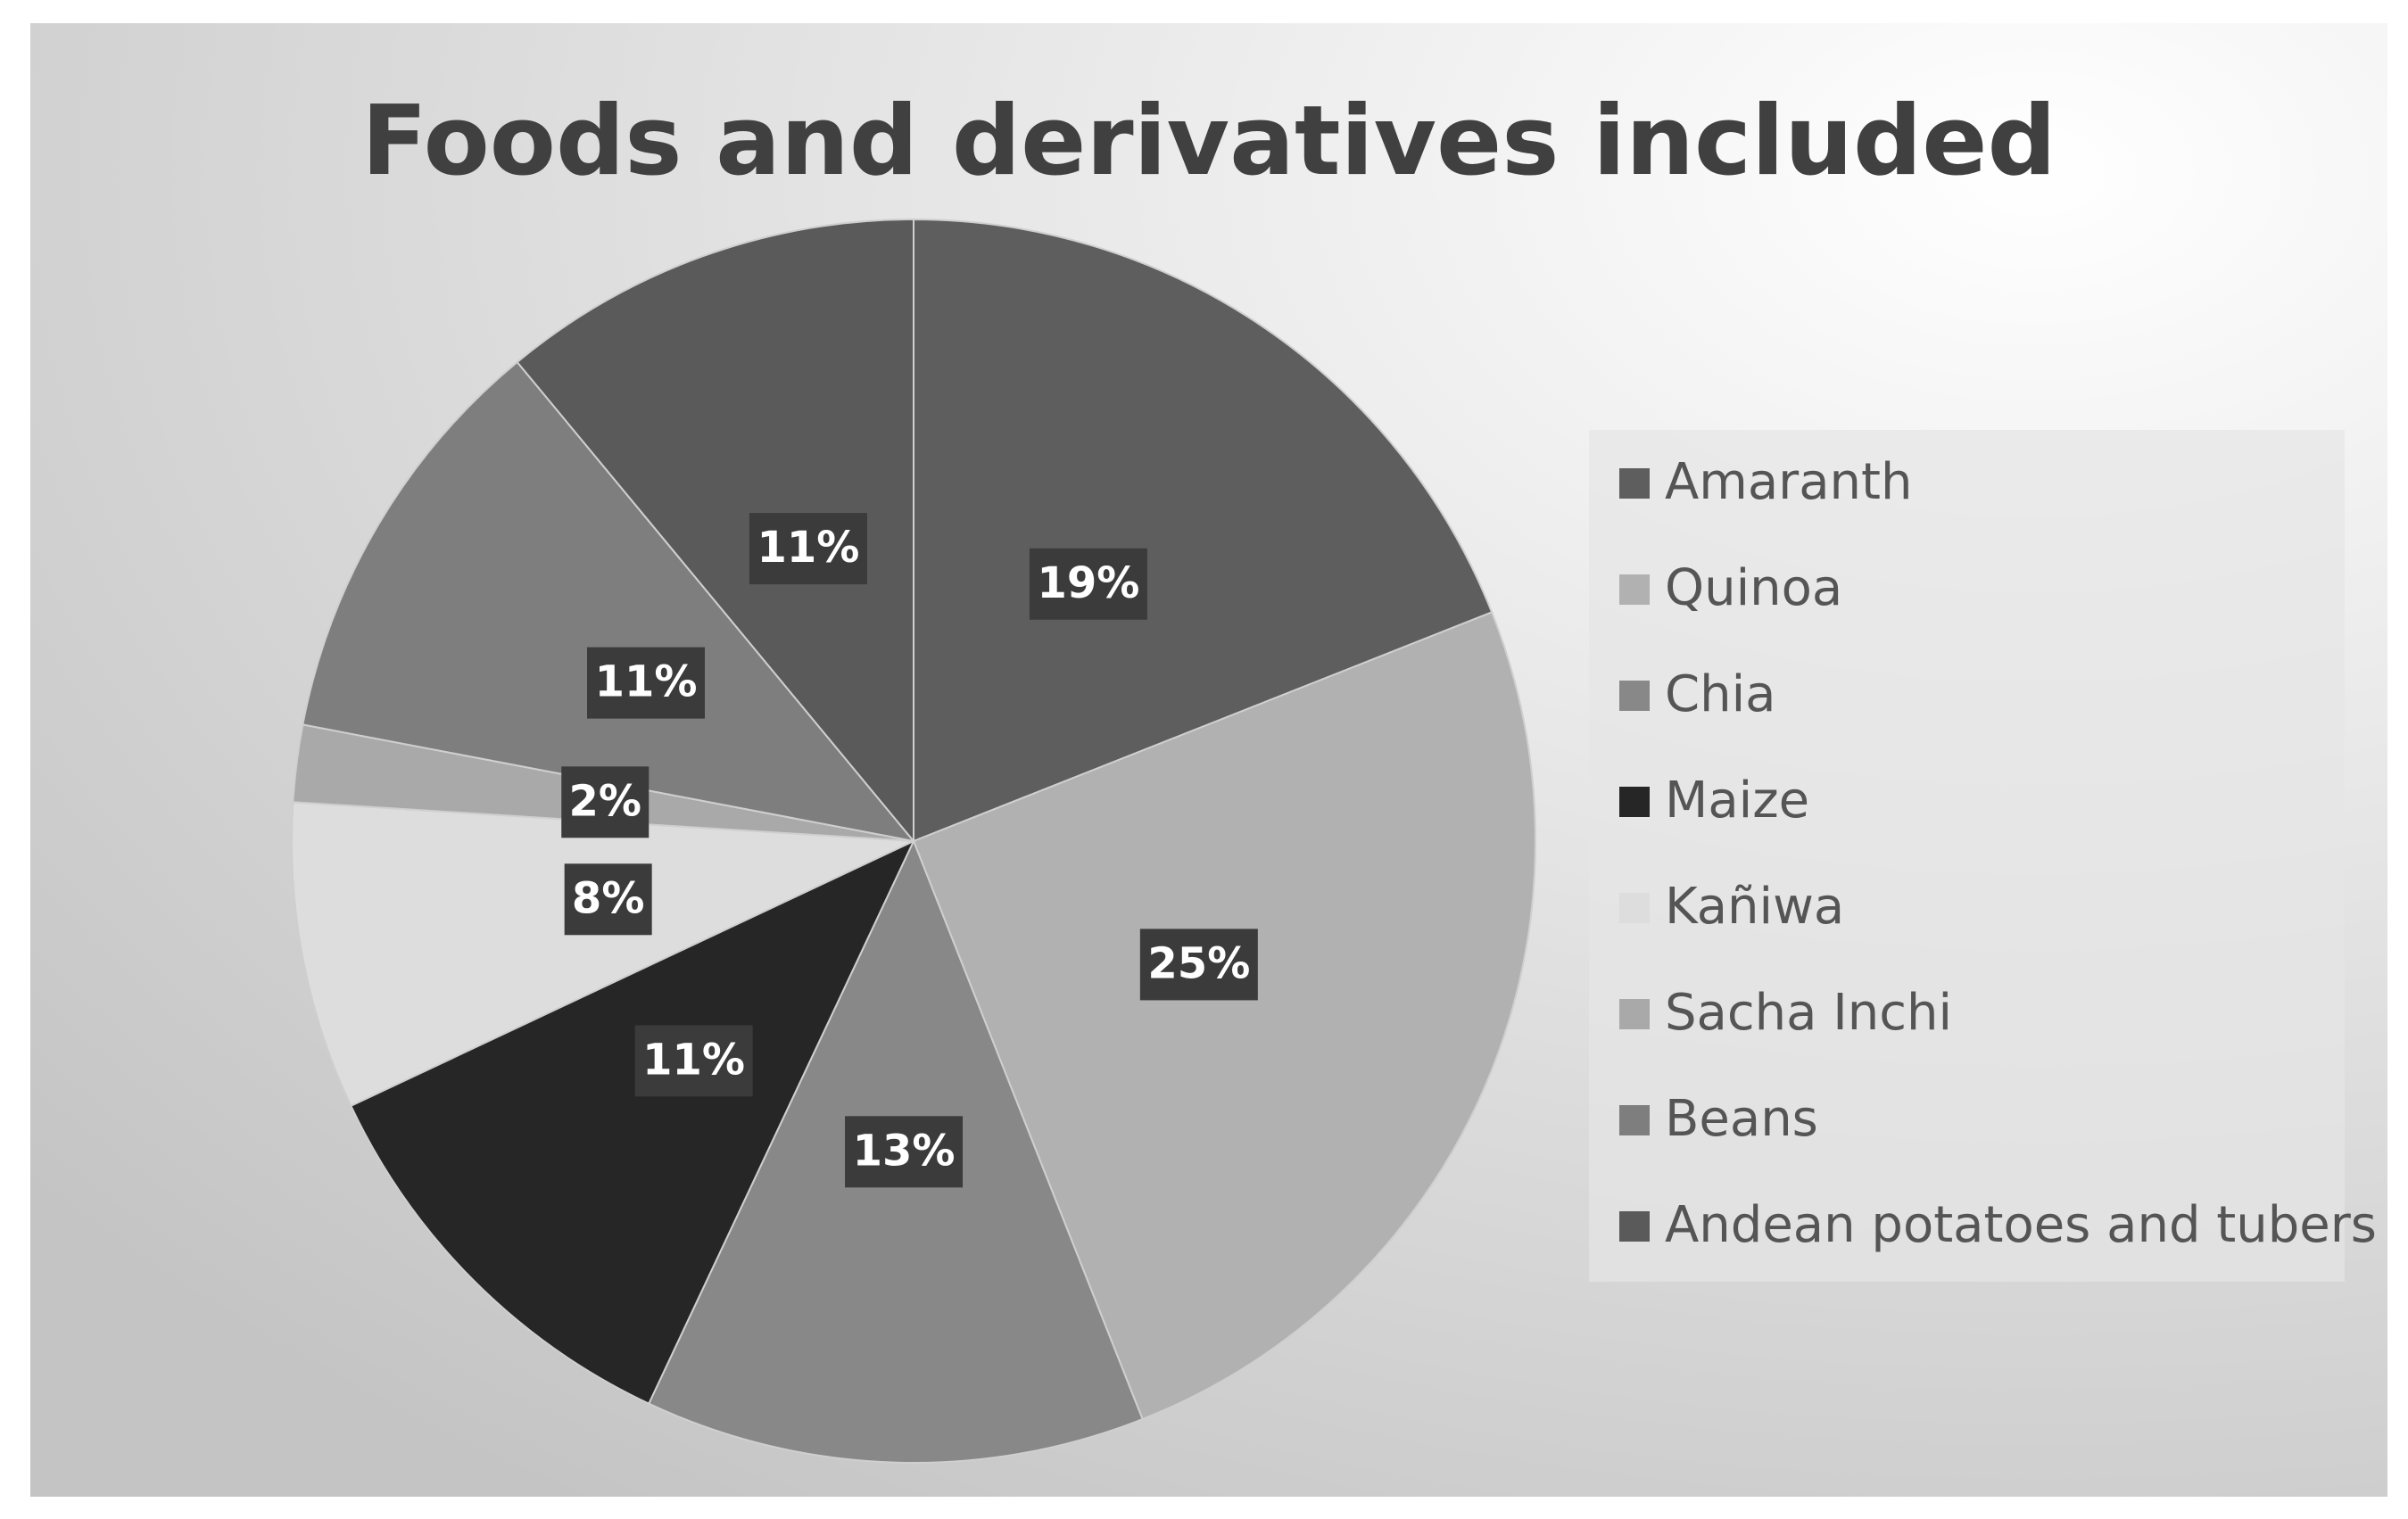 The image size is (2408, 1519). I want to click on legend-label: Kañiwa, so click(1754, 907).